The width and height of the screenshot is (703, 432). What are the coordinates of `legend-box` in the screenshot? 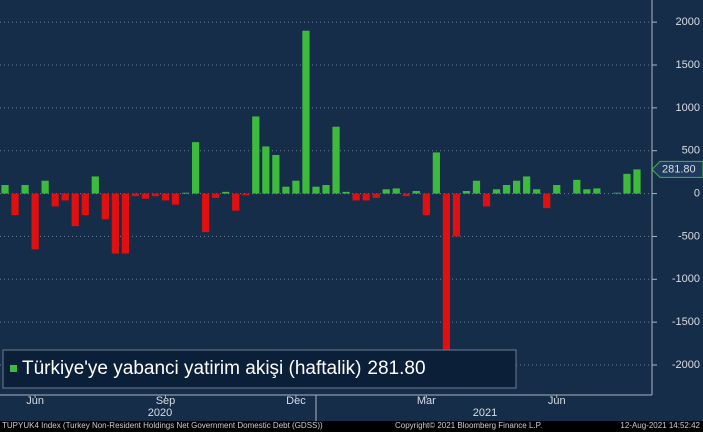 It's located at (259, 369).